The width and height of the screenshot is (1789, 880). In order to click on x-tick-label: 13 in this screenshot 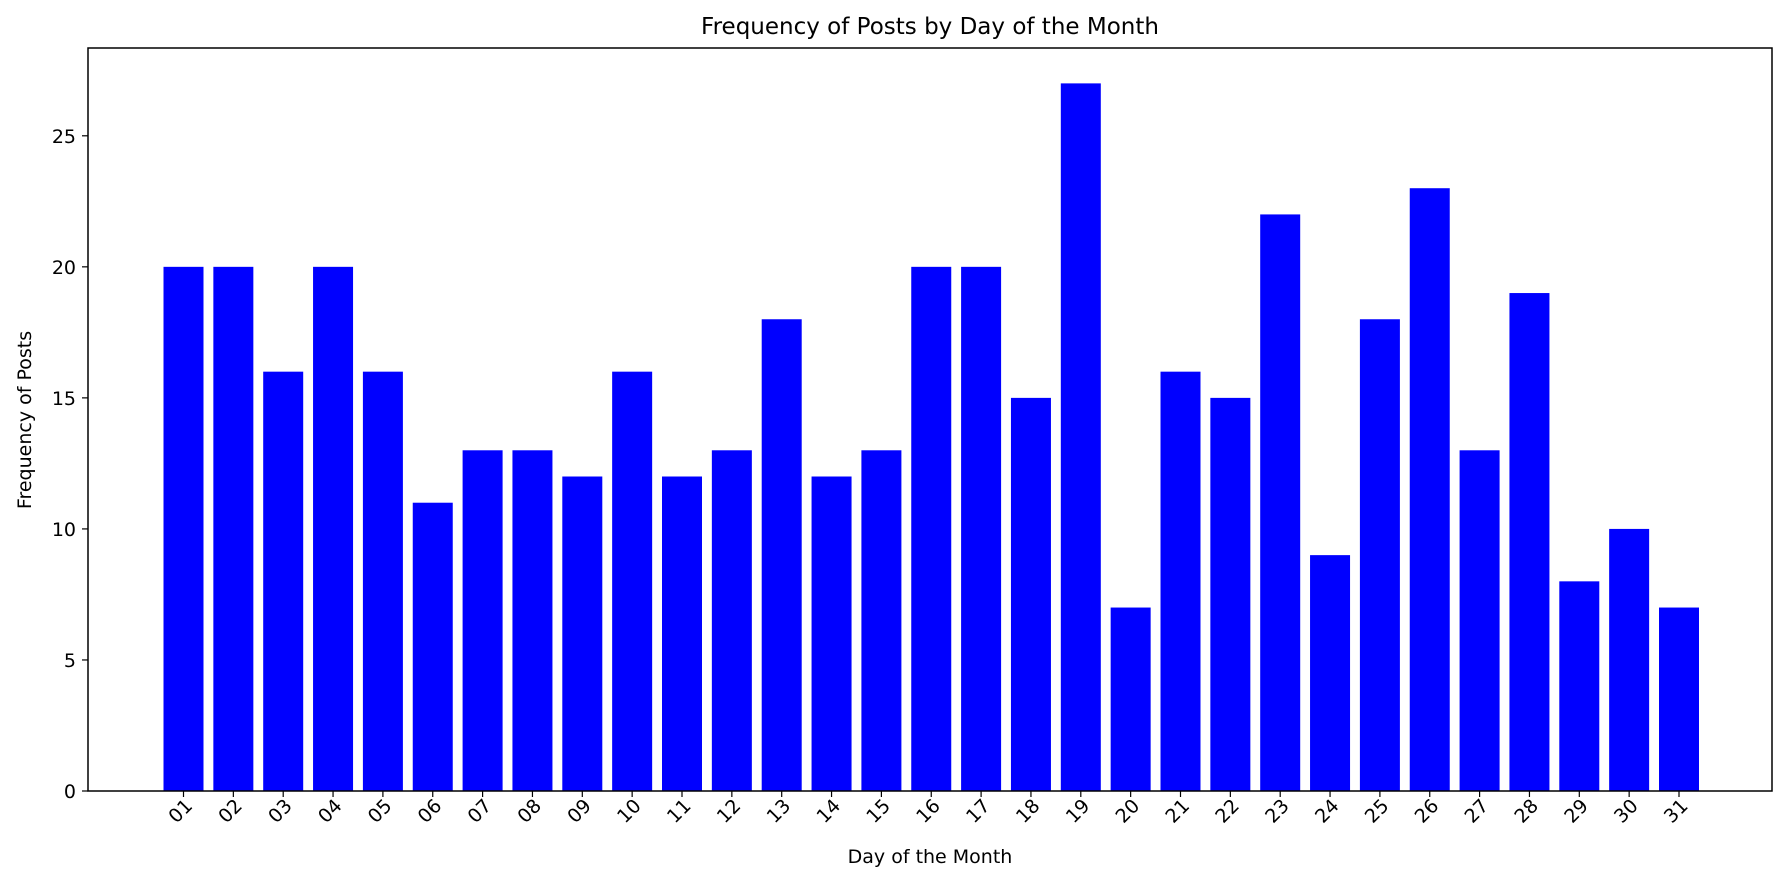, I will do `click(779, 811)`.